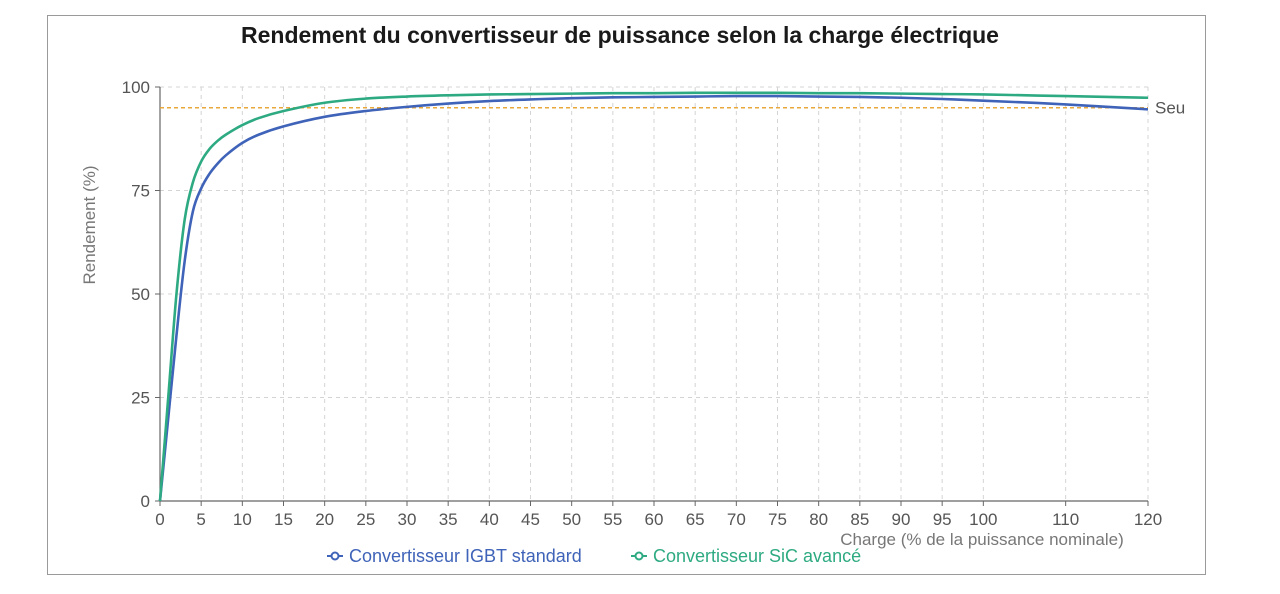  What do you see at coordinates (1170, 108) in the screenshot?
I see `threshold-label: Seu` at bounding box center [1170, 108].